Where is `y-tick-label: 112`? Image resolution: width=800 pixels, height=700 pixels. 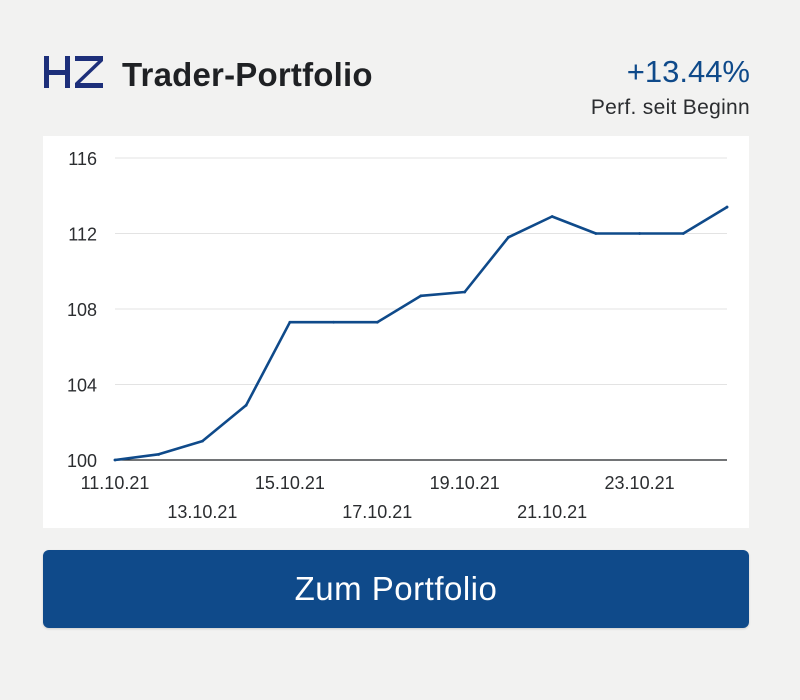
y-tick-label: 112 is located at coordinates (82, 235).